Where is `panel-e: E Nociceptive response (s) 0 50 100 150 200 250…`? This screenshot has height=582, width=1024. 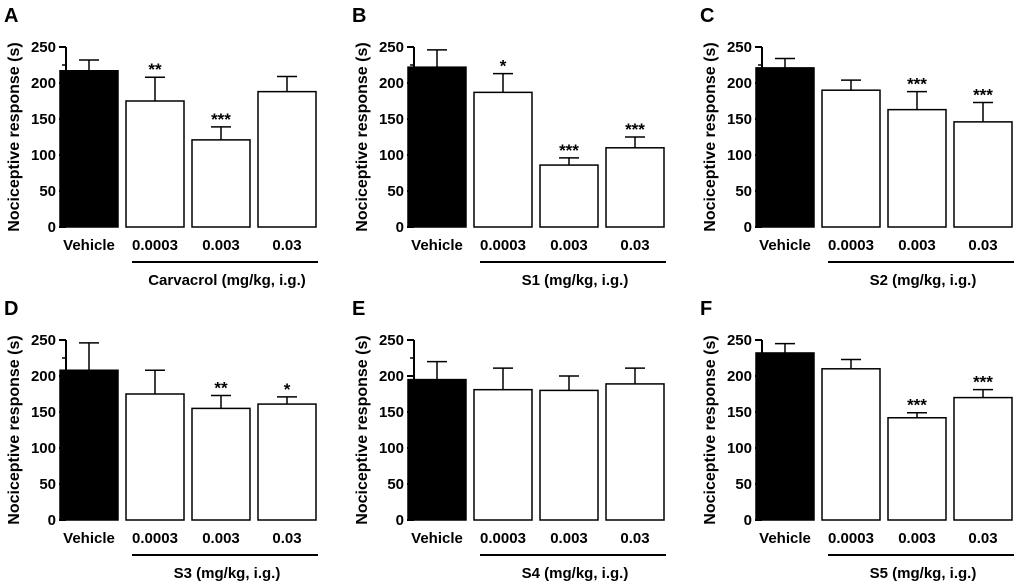 panel-e: E Nociceptive response (s) 0 50 100 150 200 250… is located at coordinates (509, 440).